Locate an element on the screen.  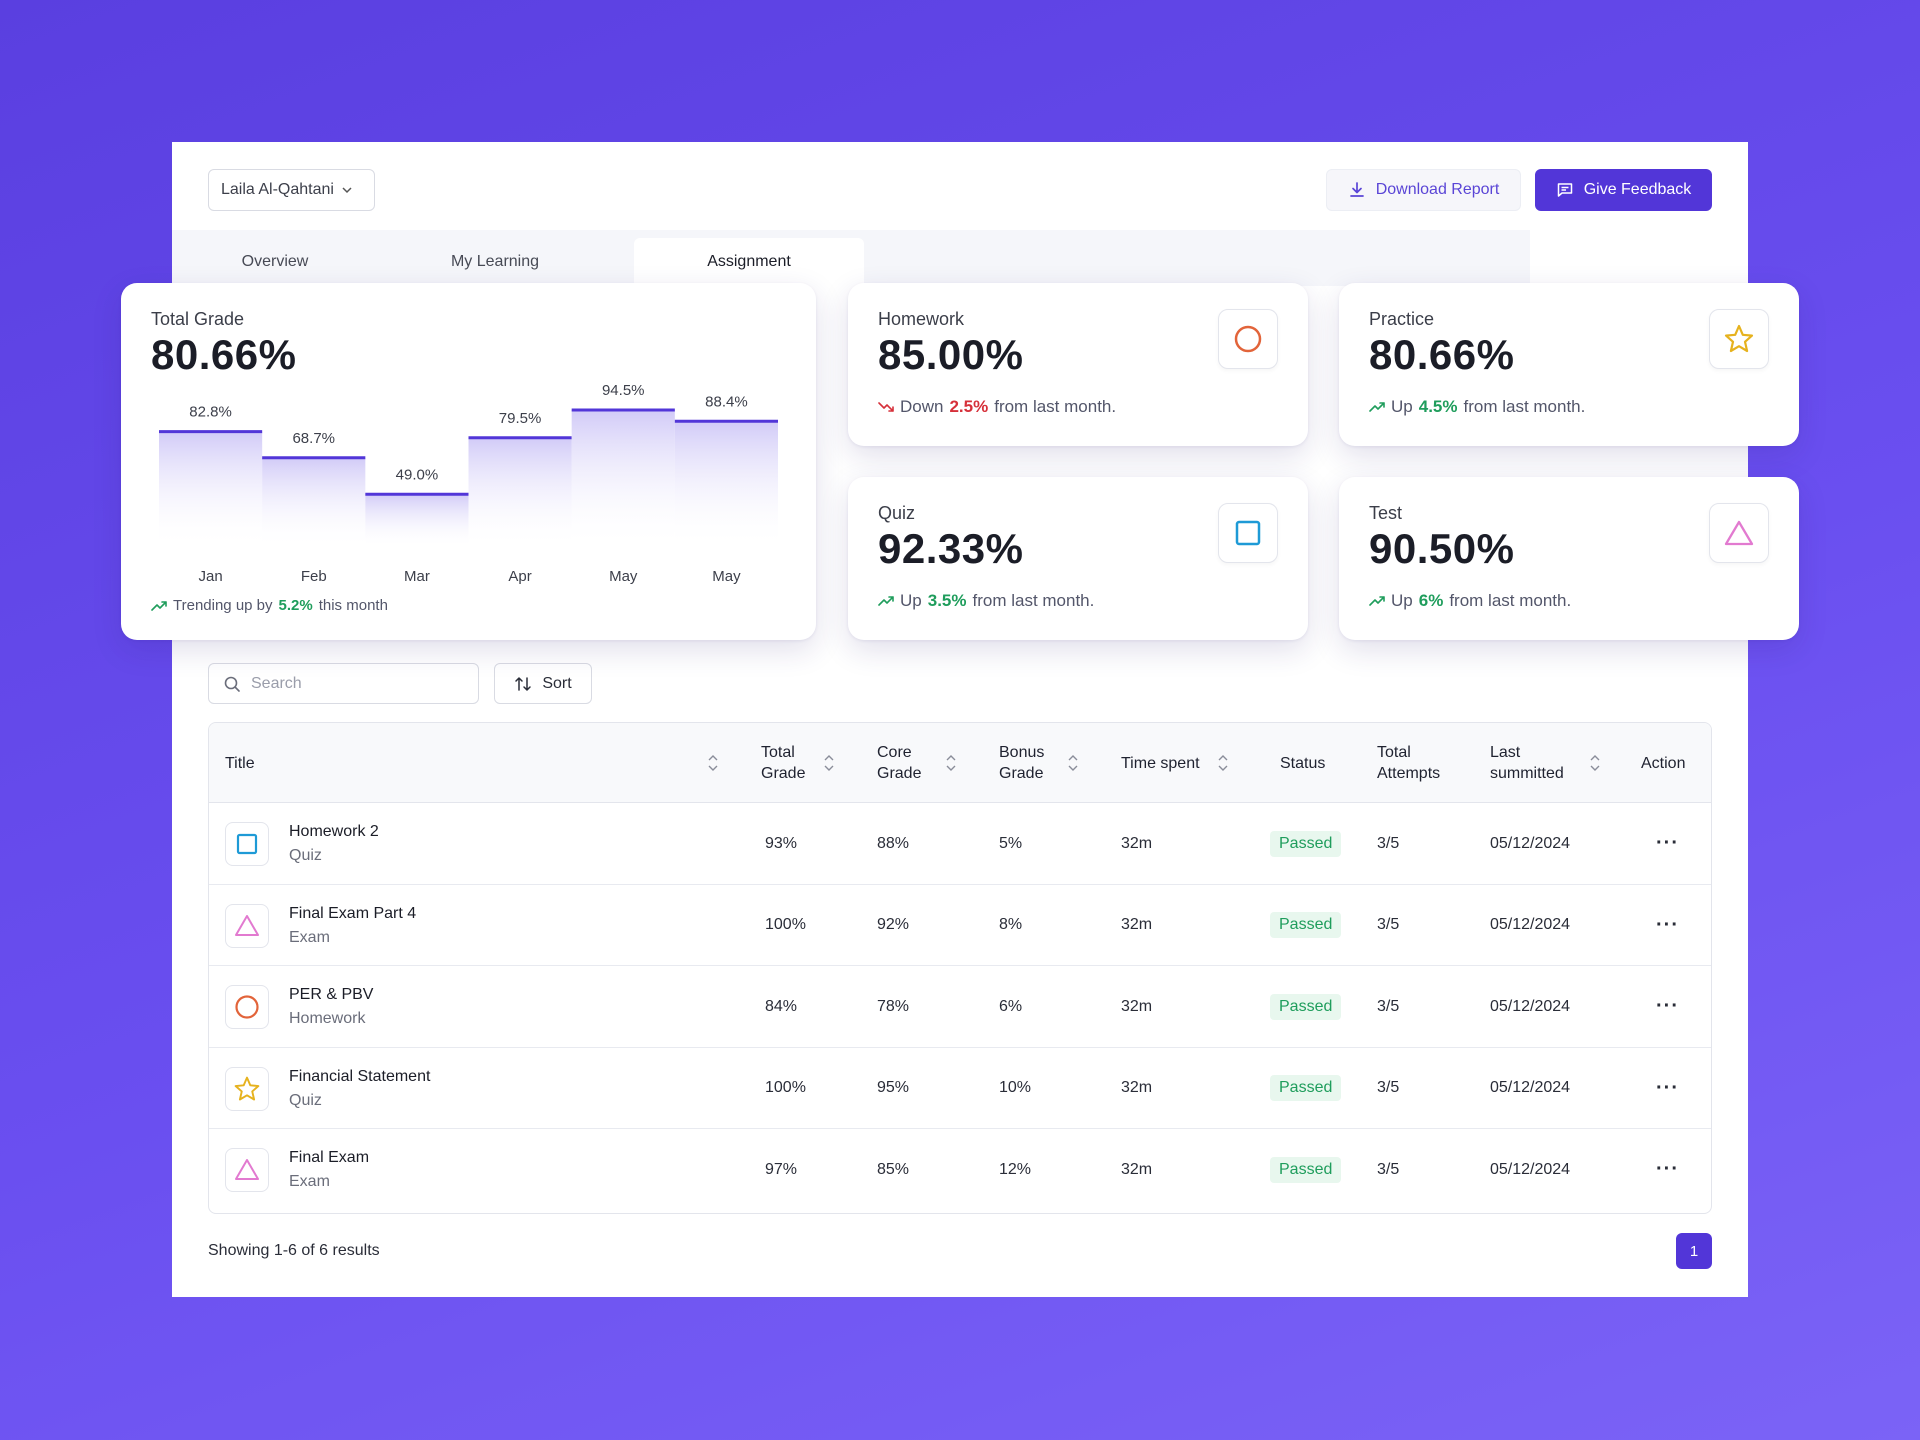
header-bonus-grade: Bonus Grade is located at coordinates (1022, 763).